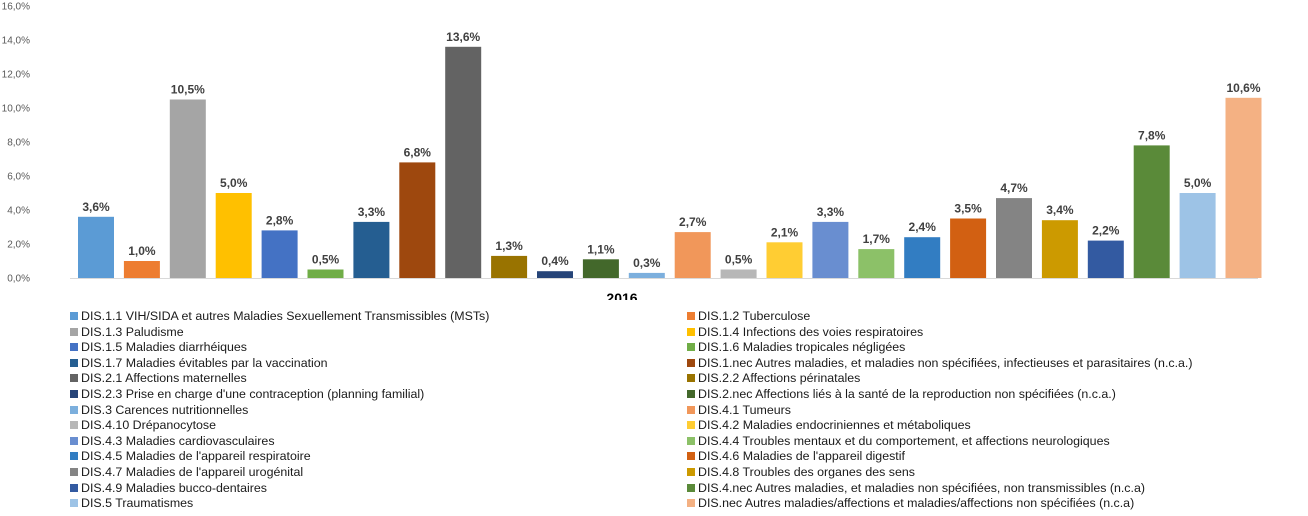 Image resolution: width=1308 pixels, height=516 pixels. What do you see at coordinates (188, 90) in the screenshot?
I see `data-label: 10,5%` at bounding box center [188, 90].